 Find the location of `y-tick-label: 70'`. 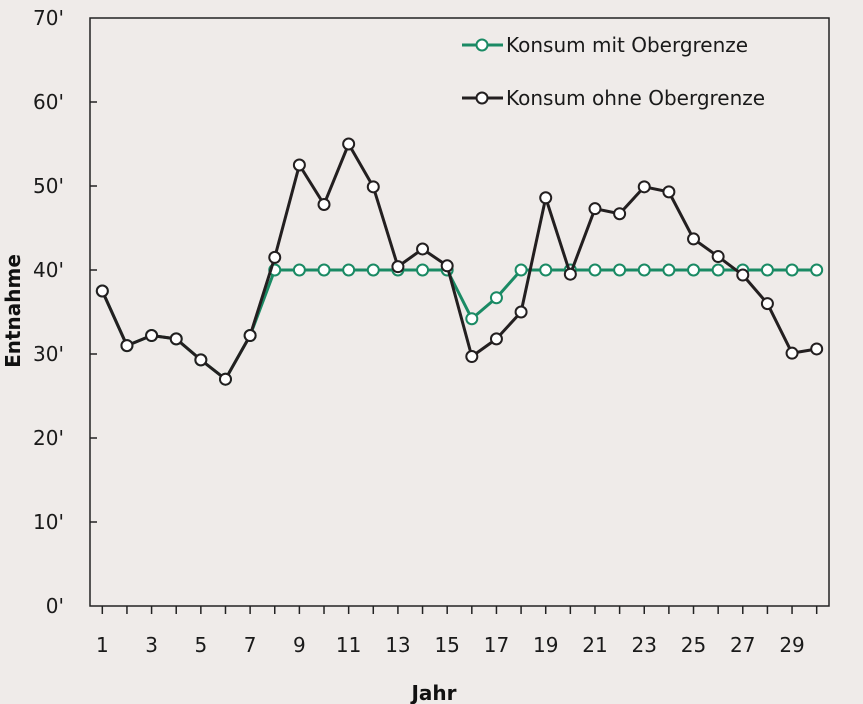

y-tick-label: 70' is located at coordinates (48, 18).